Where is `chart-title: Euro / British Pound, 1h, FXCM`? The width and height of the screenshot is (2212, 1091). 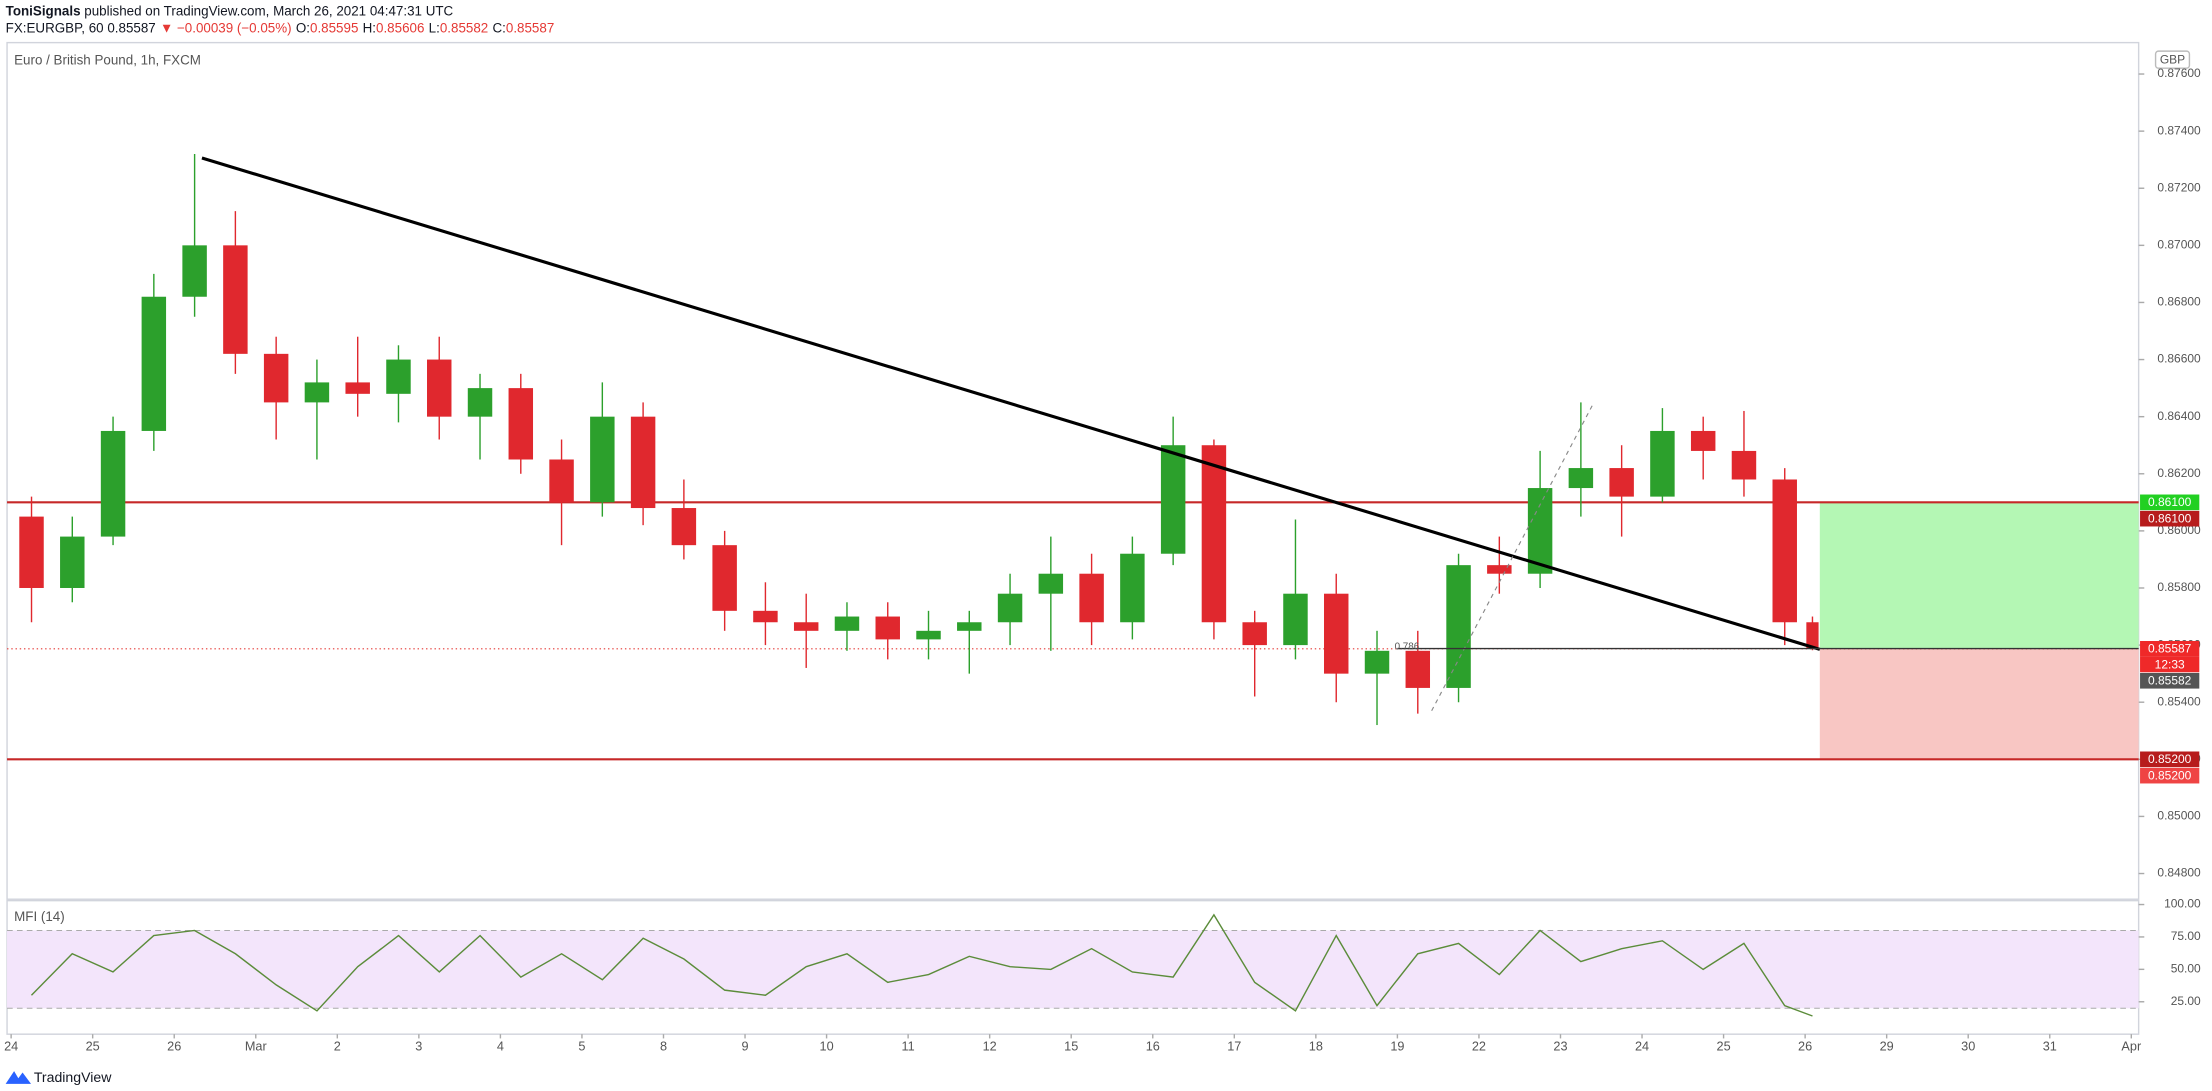
chart-title: Euro / British Pound, 1h, FXCM is located at coordinates (107, 60).